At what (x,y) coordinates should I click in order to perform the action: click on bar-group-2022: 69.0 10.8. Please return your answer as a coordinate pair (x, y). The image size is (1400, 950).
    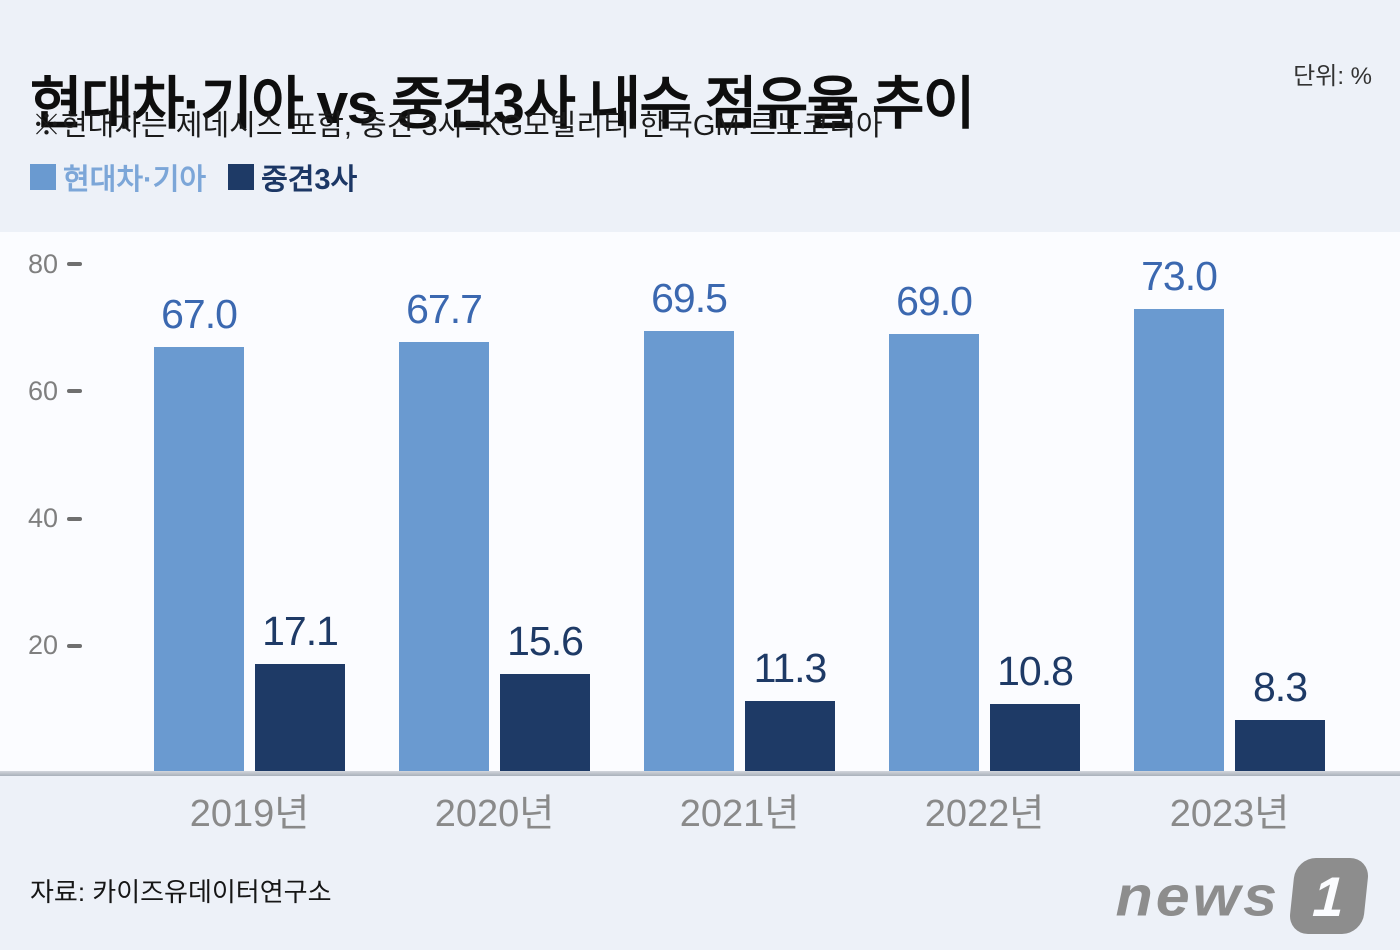
    Looking at the image, I should click on (984, 386).